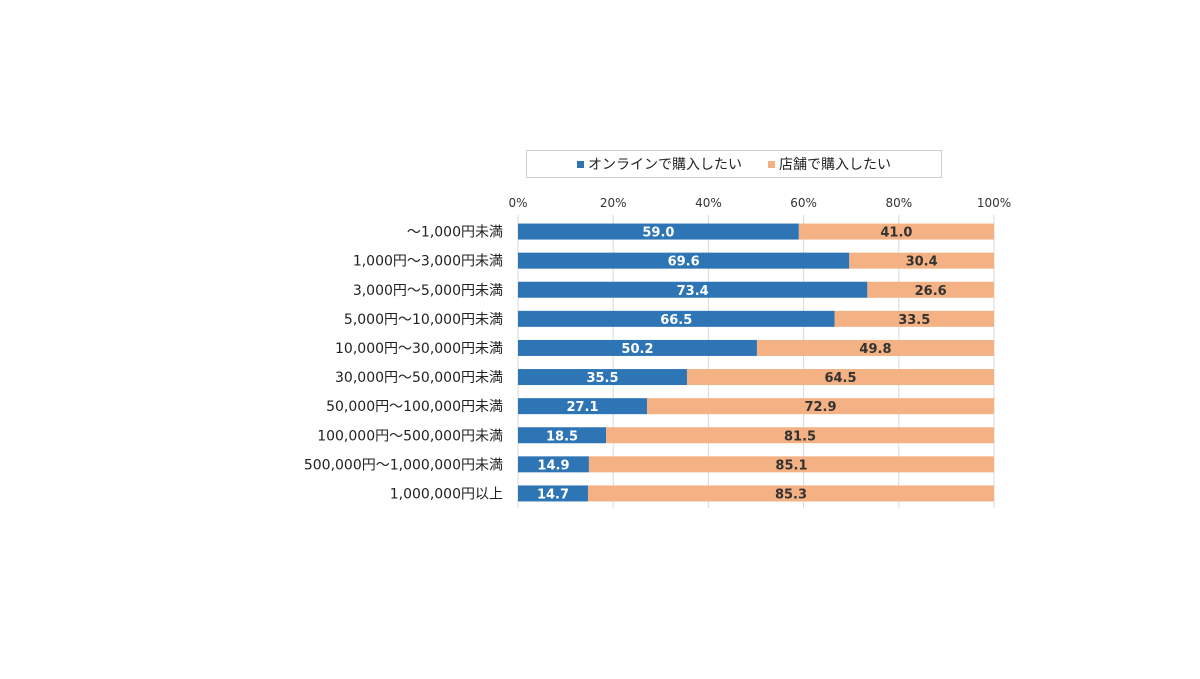 This screenshot has height=679, width=1200. I want to click on category-label: 100,000円～500,000円未満, so click(410, 436).